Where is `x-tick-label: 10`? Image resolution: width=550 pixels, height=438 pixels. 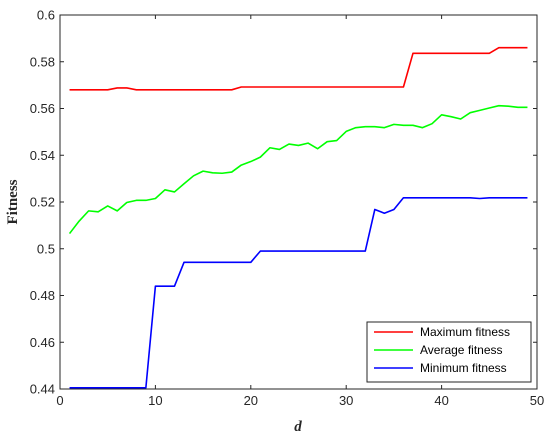 x-tick-label: 10 is located at coordinates (155, 400).